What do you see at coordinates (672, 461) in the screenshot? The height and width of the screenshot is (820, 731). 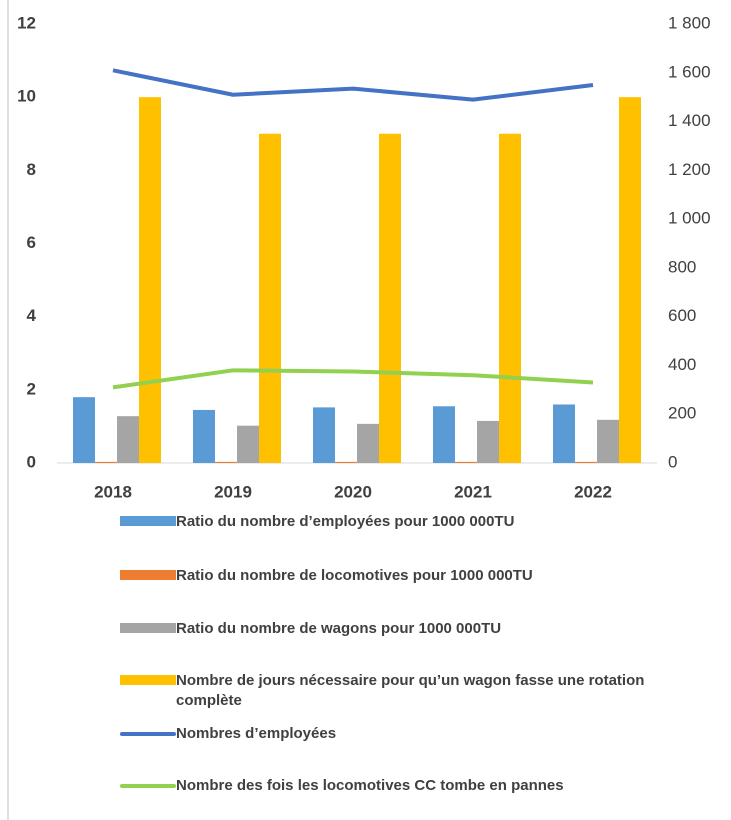 I see `y2-tick-label: 0` at bounding box center [672, 461].